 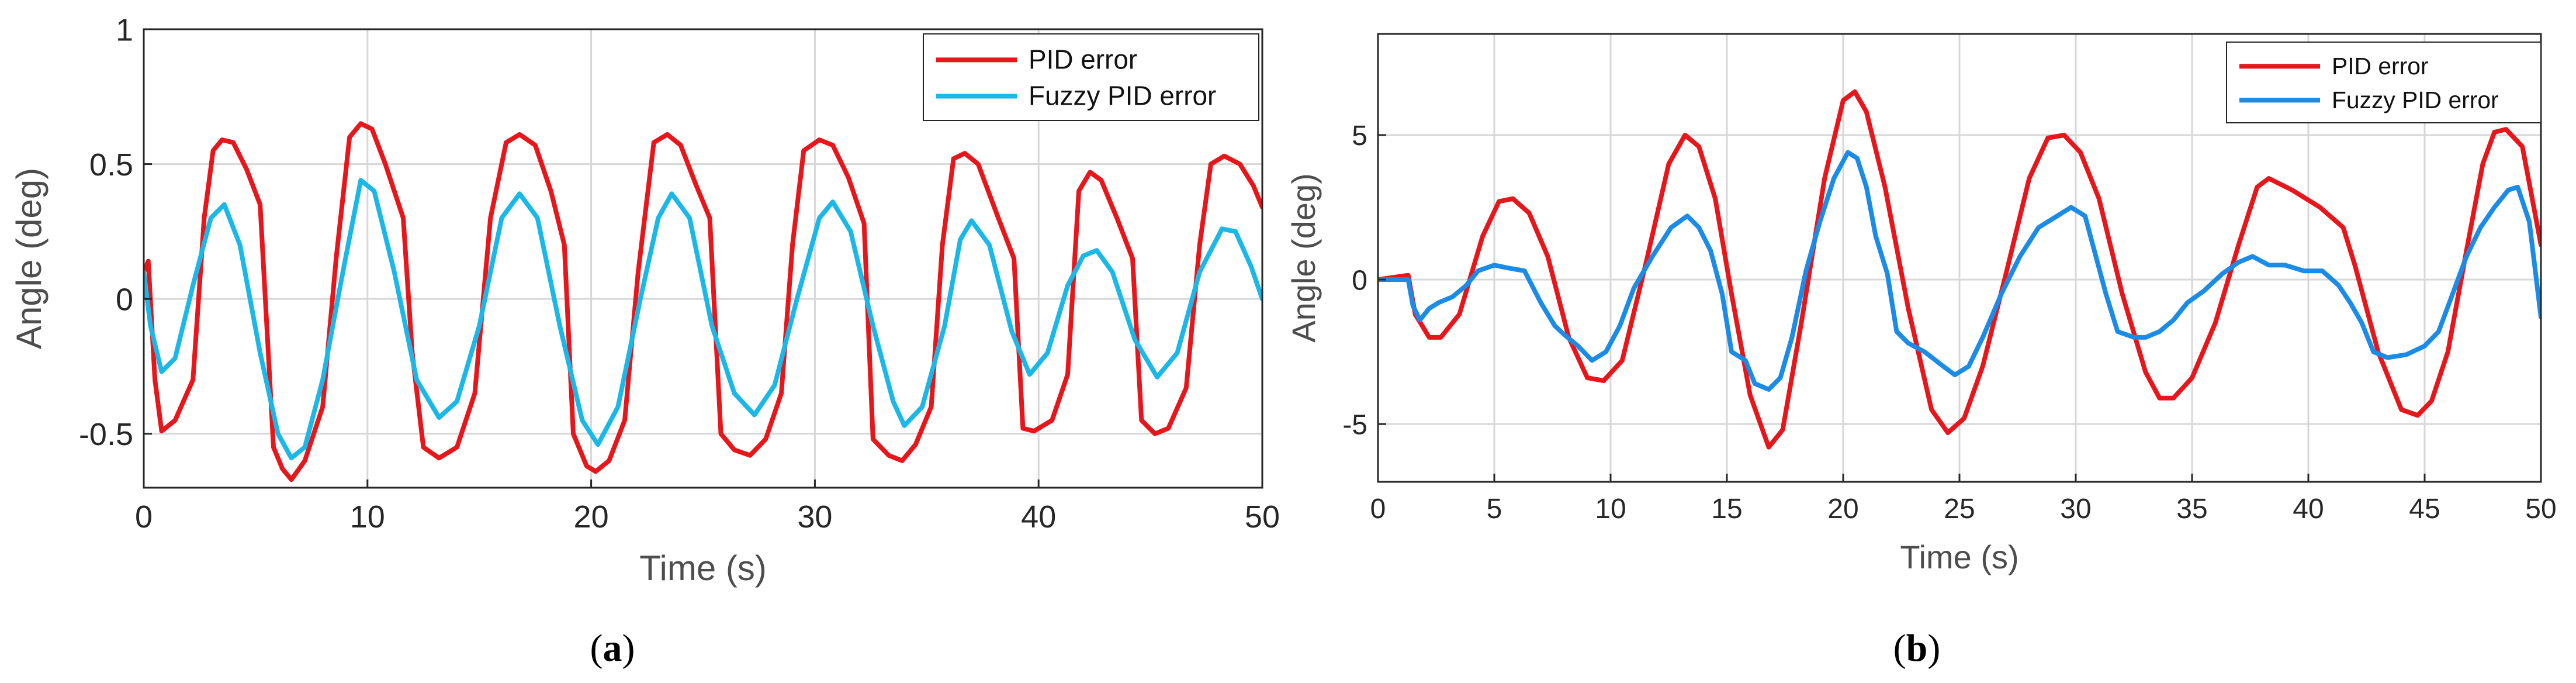 I want to click on x-tick-label: 5, so click(x=1495, y=510).